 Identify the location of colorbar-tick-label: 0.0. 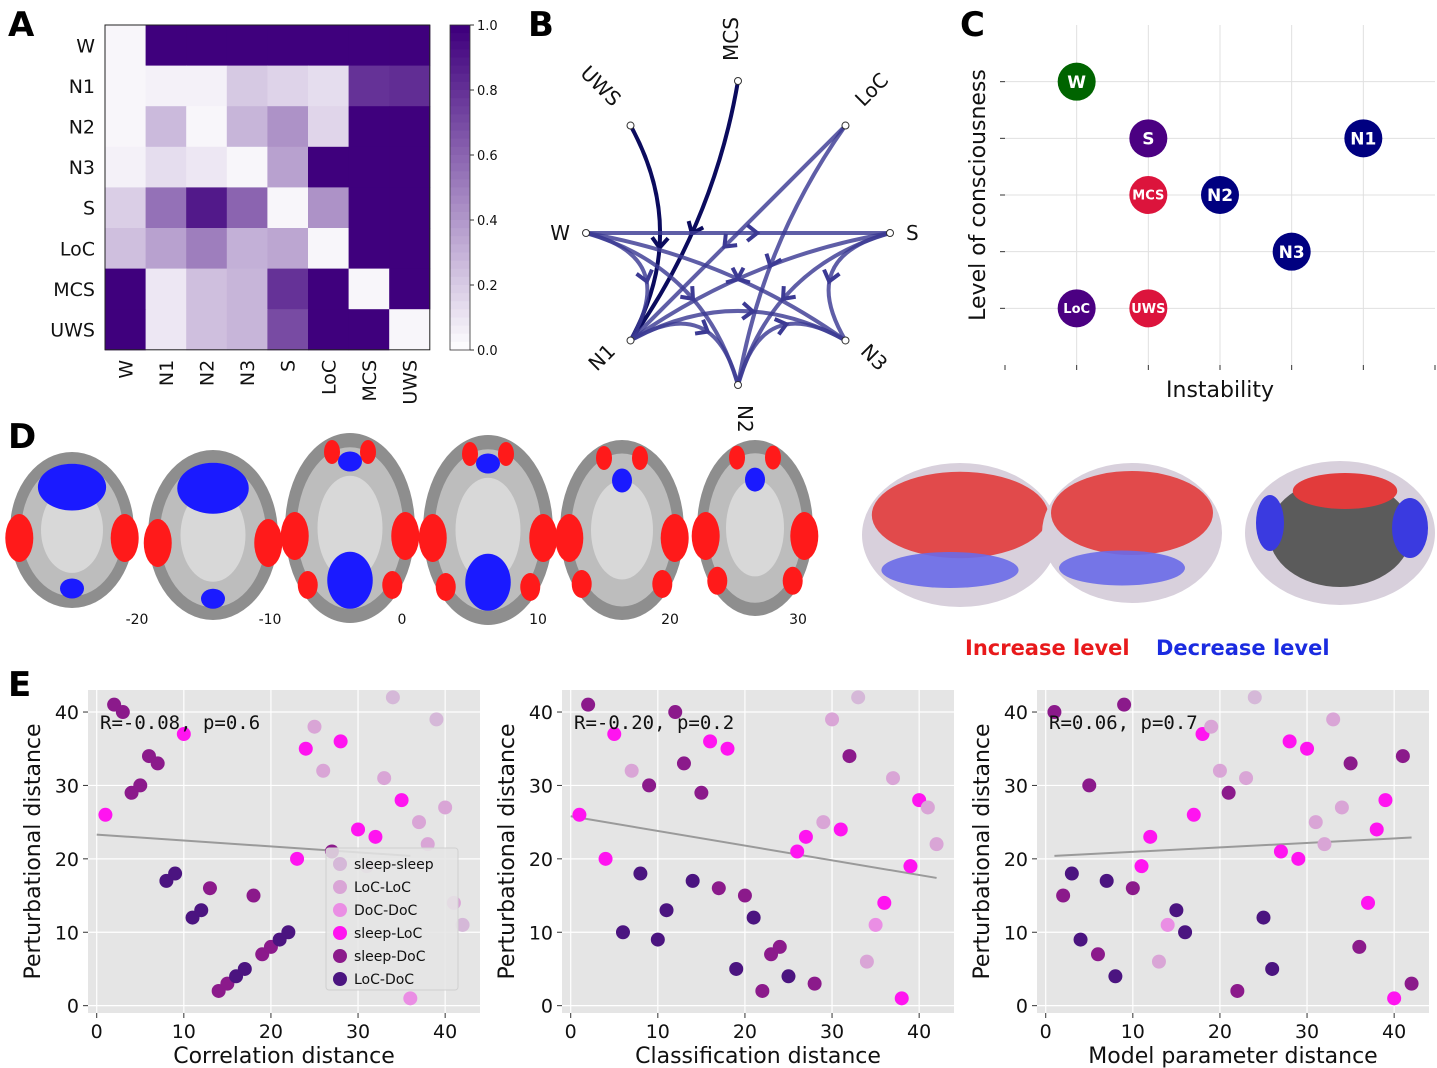
(487, 351).